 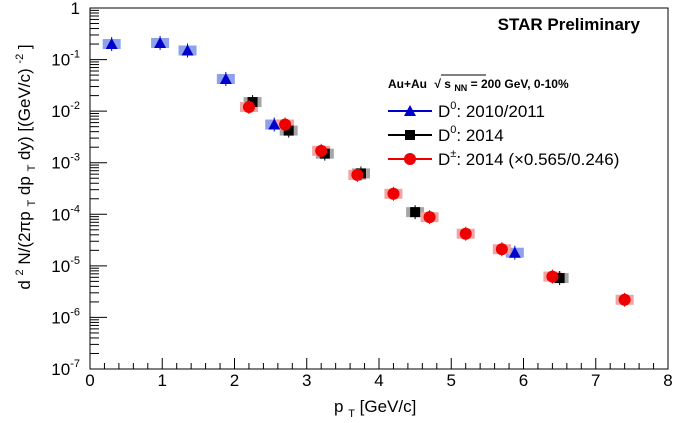 I want to click on y-axis-title-close: ], so click(x=24, y=46).